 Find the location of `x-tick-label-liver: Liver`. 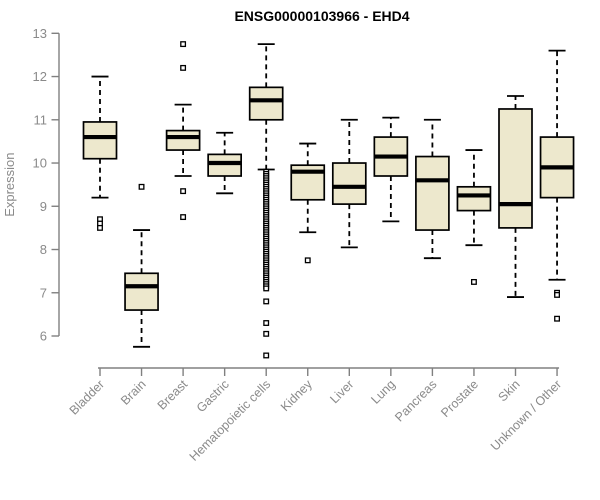

x-tick-label-liver: Liver is located at coordinates (341, 391).